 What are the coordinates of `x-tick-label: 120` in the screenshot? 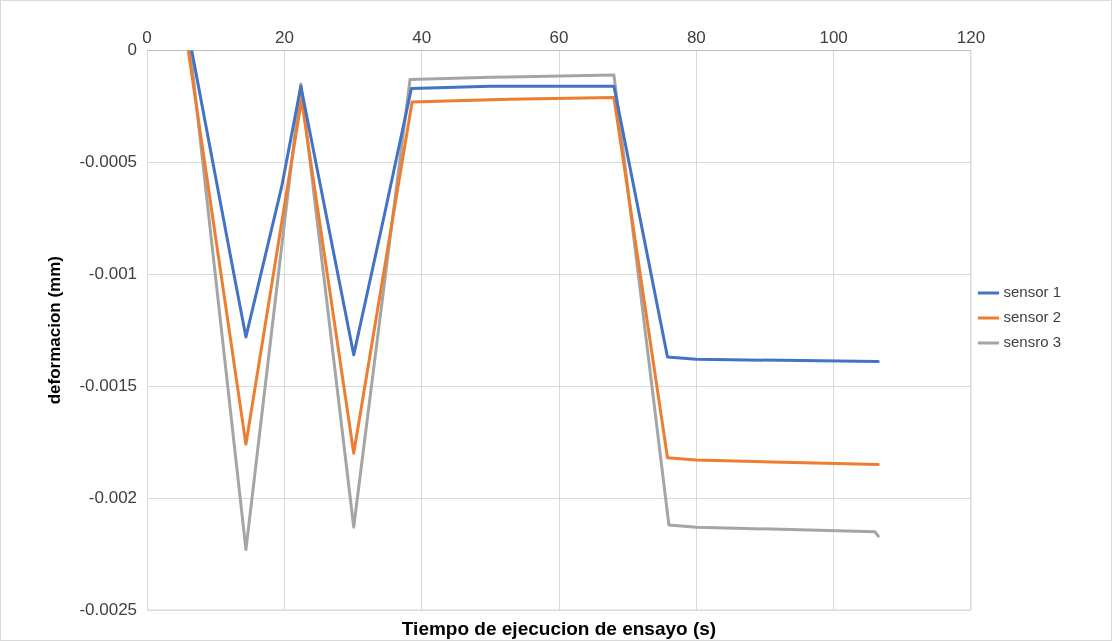 It's located at (971, 37).